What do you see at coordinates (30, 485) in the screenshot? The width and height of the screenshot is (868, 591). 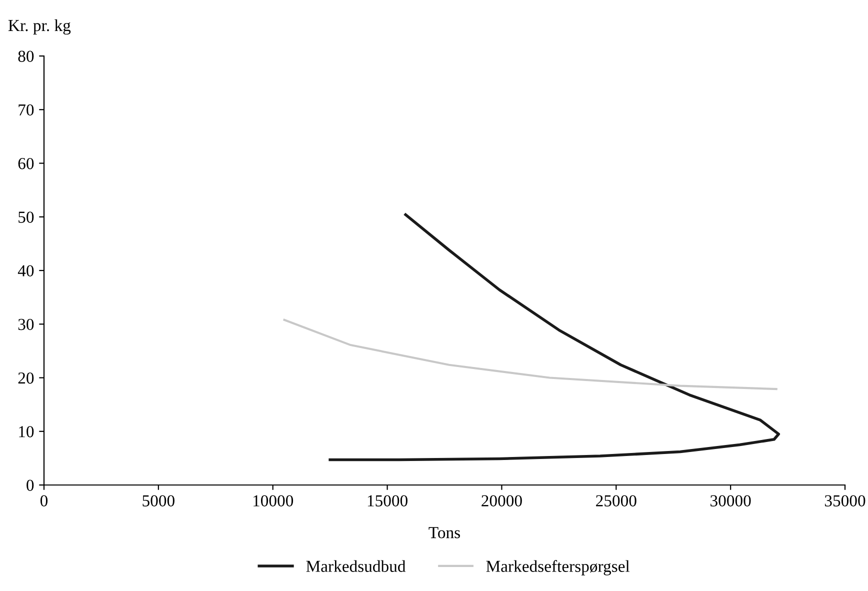 I see `y-tick-label: 0` at bounding box center [30, 485].